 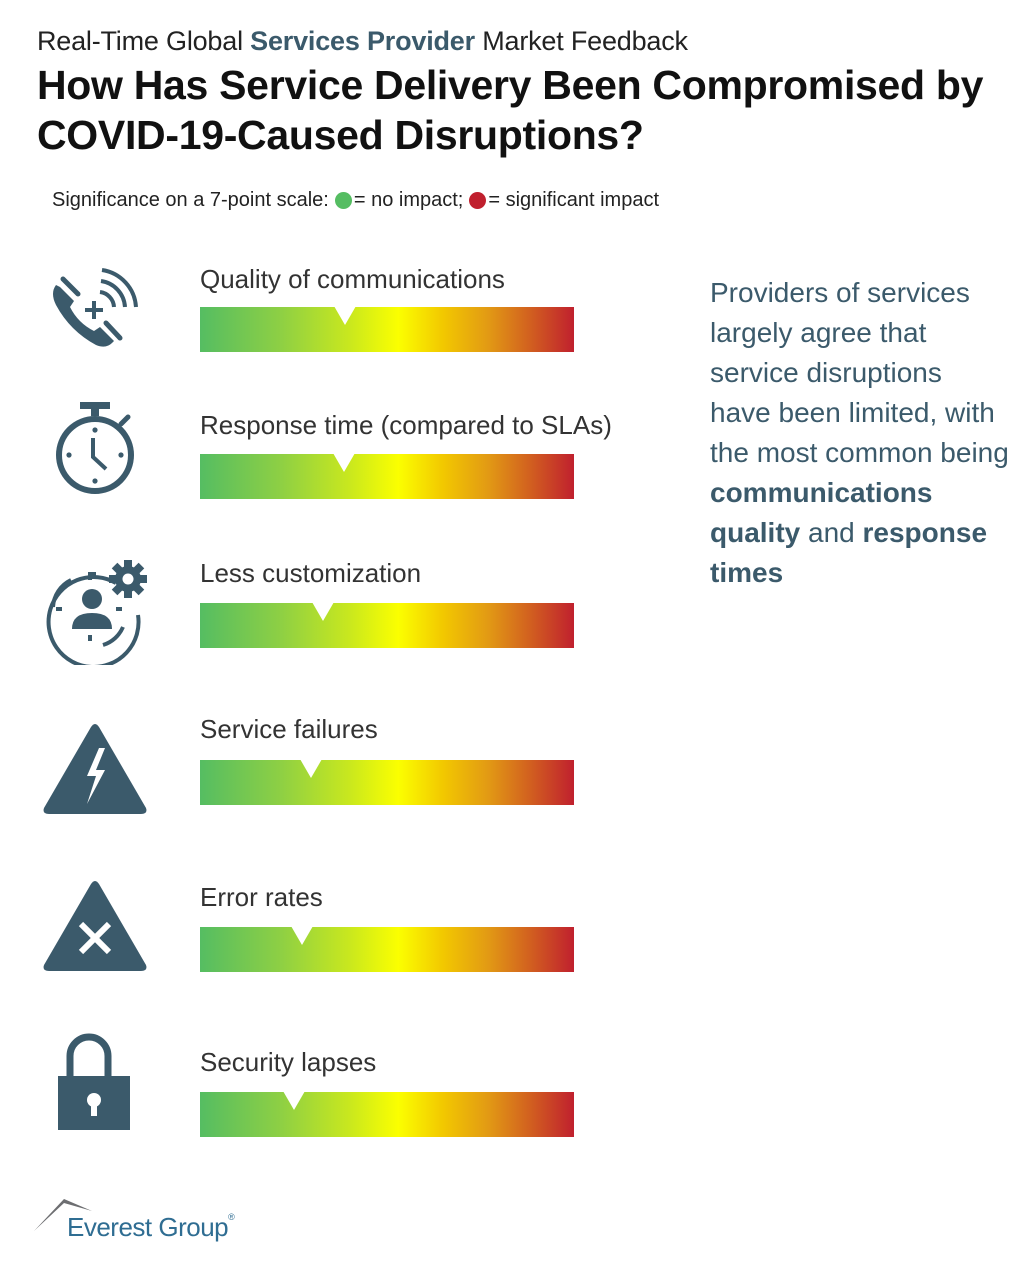 What do you see at coordinates (288, 1062) in the screenshot?
I see `row-label-security-lapses: Security lapses` at bounding box center [288, 1062].